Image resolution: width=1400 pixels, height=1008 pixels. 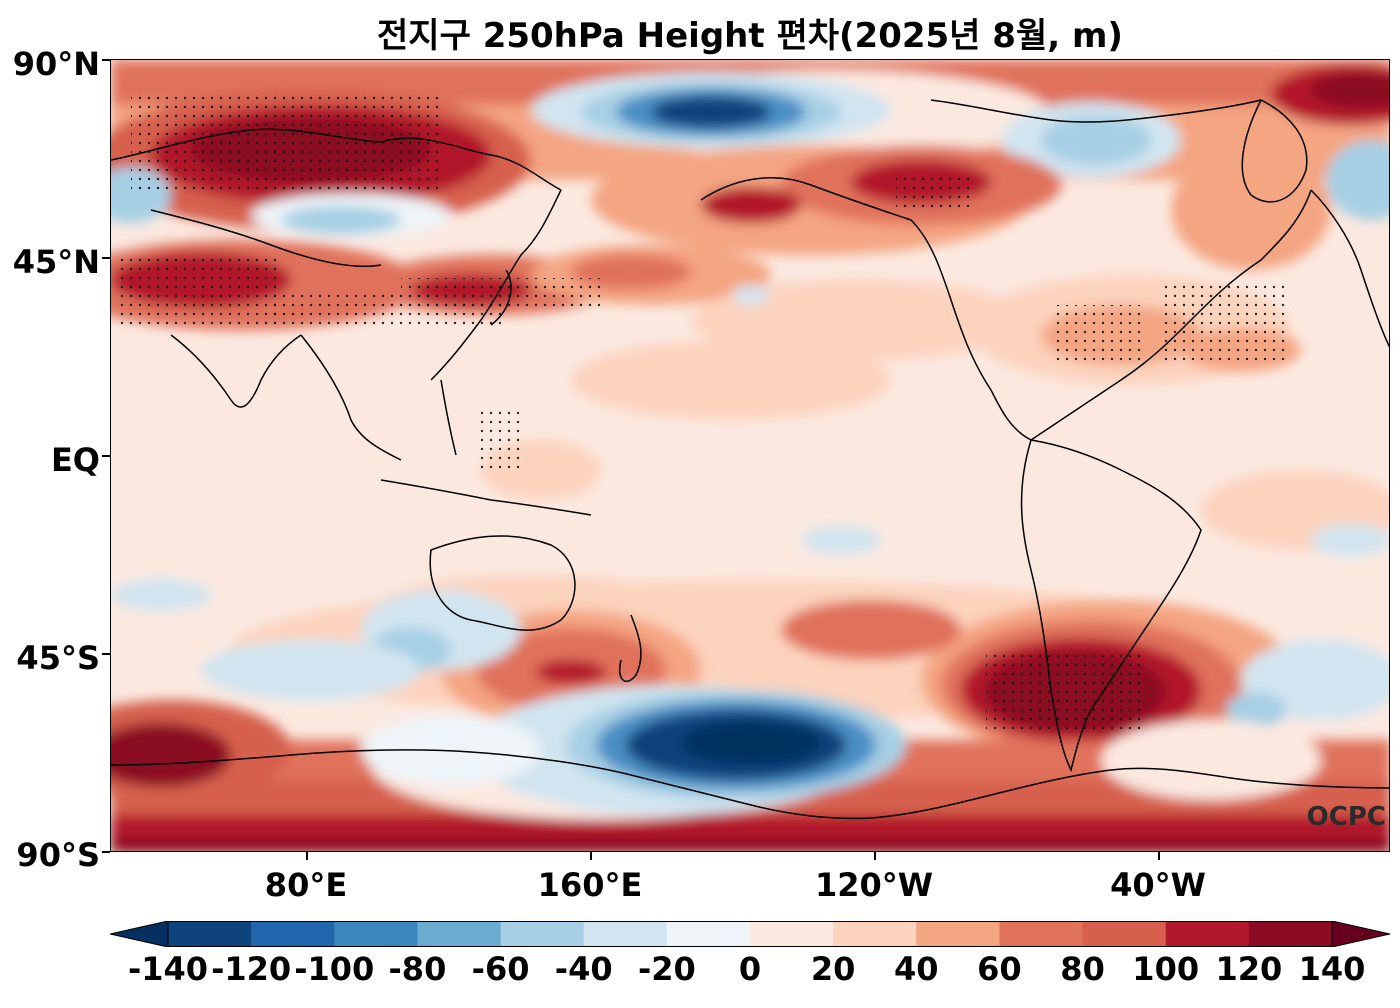 What do you see at coordinates (1332, 969) in the screenshot?
I see `colorbar-tick-label: 140` at bounding box center [1332, 969].